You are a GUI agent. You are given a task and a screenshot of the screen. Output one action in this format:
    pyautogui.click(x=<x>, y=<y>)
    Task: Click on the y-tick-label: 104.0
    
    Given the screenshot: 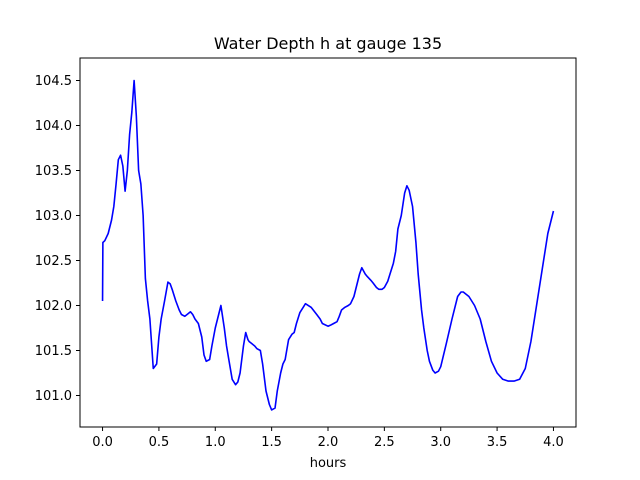 What is the action you would take?
    pyautogui.click(x=53, y=126)
    